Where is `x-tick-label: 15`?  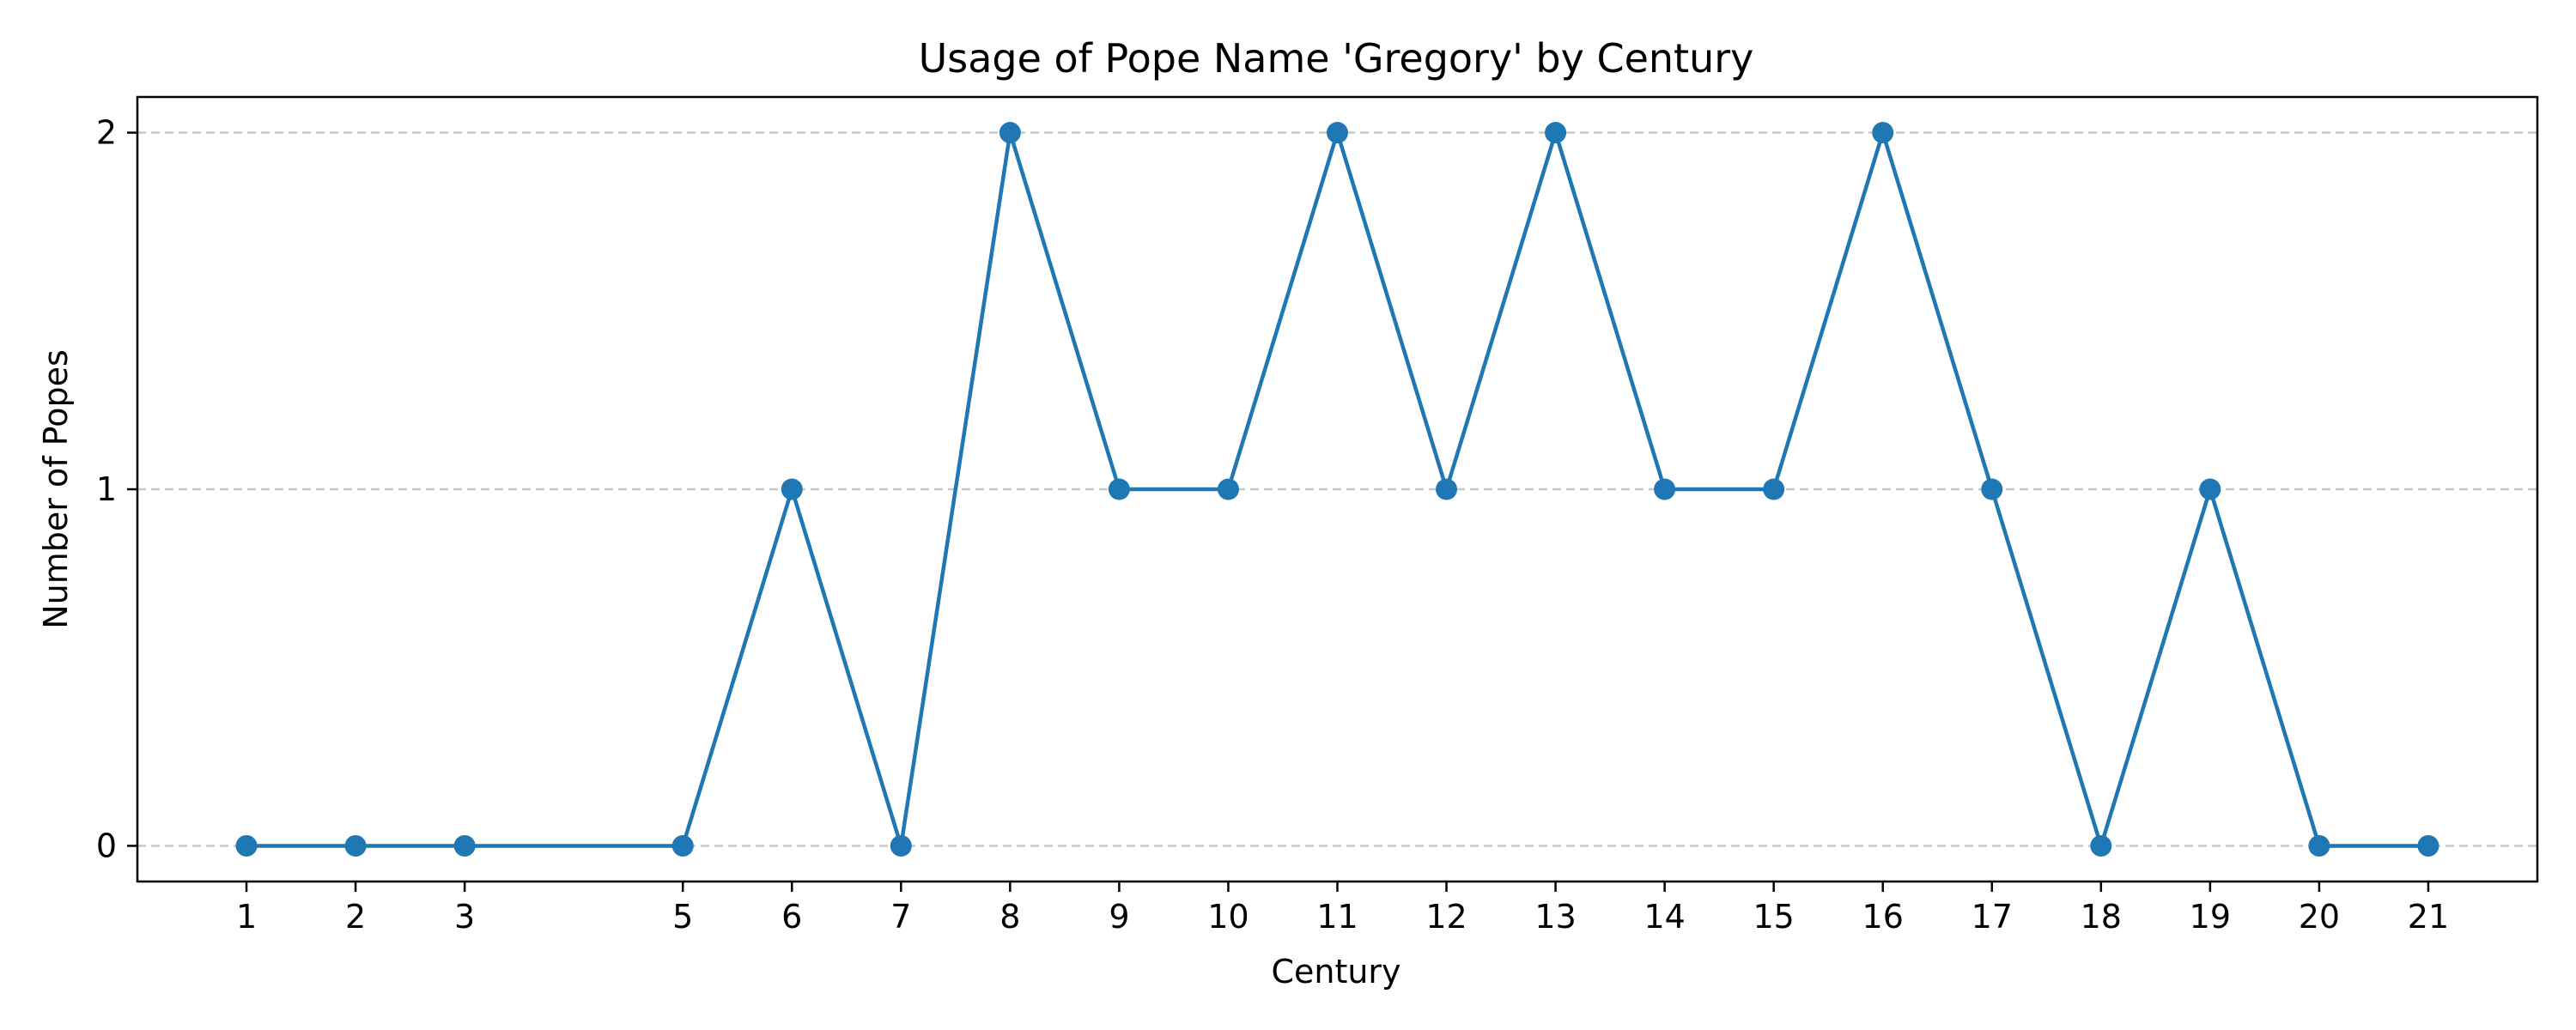 x-tick-label: 15 is located at coordinates (1774, 917).